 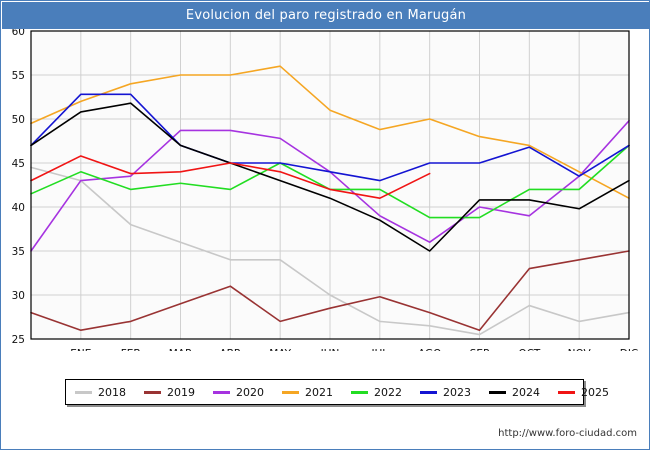 What do you see at coordinates (18, 76) in the screenshot?
I see `y-axis-tick-label: 55` at bounding box center [18, 76].